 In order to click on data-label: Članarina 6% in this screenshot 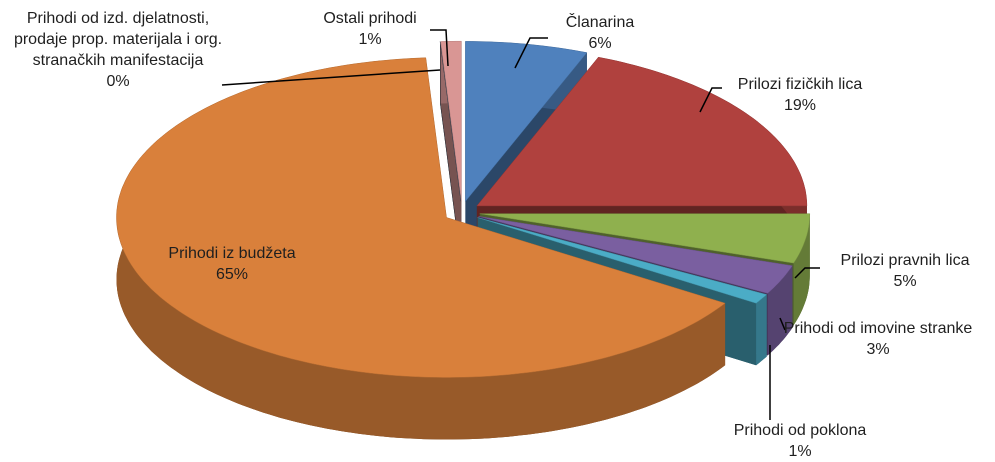, I will do `click(600, 33)`.